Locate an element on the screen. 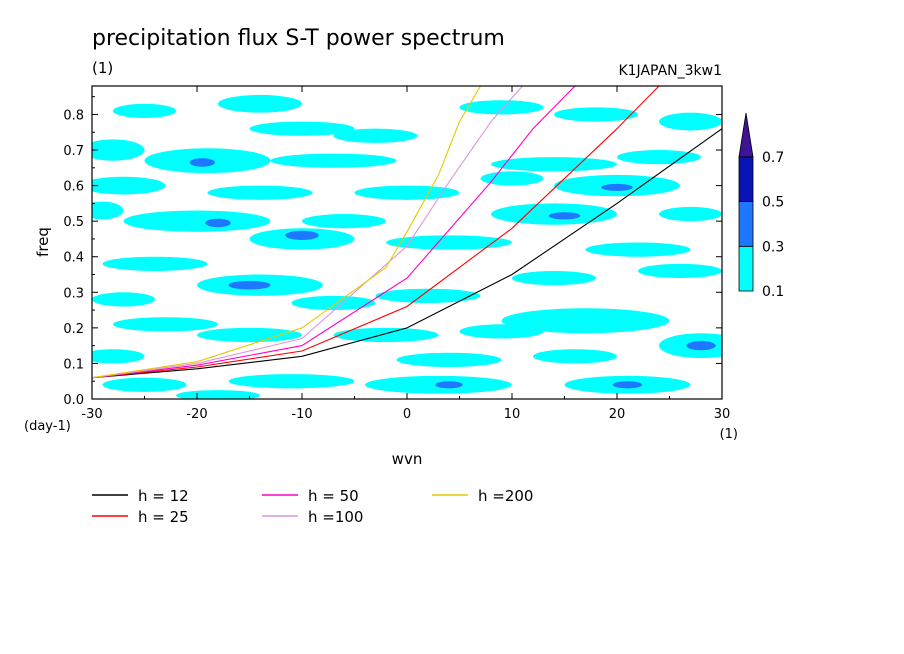  y-tick-label: 0.0 is located at coordinates (73, 400).